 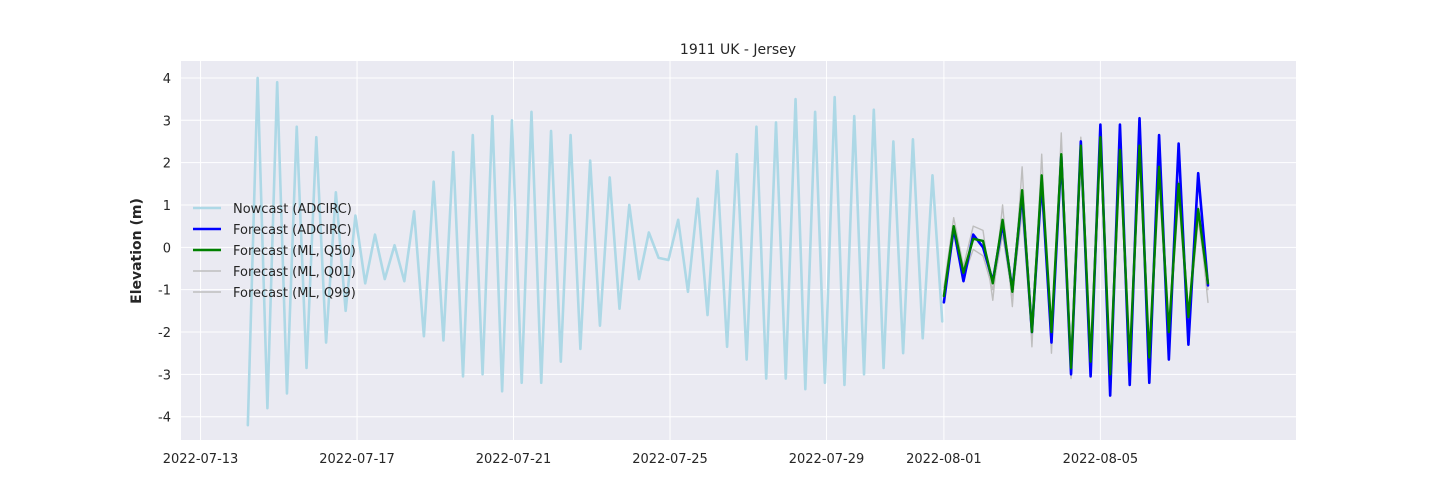 What do you see at coordinates (294, 293) in the screenshot?
I see `legend-label: Forecast (ML, Q99)` at bounding box center [294, 293].